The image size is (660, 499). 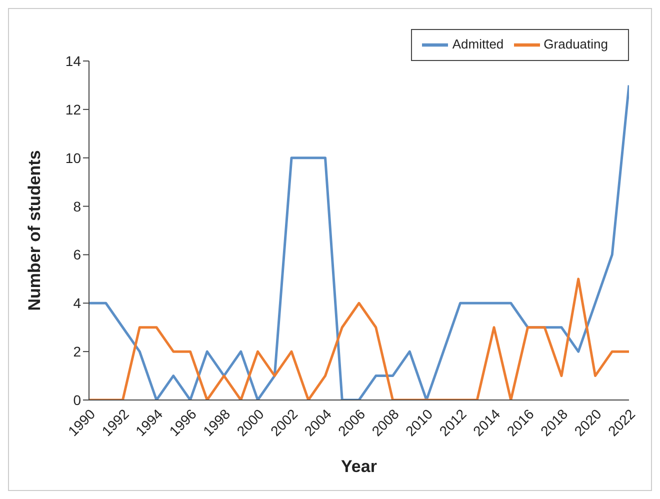 I want to click on legend-label: Admitted, so click(x=478, y=44).